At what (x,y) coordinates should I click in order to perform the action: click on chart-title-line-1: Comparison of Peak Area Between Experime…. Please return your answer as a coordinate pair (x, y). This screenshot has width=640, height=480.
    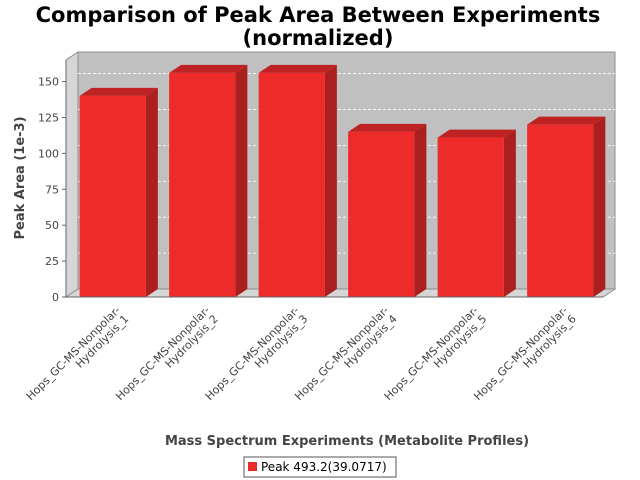
    Looking at the image, I should click on (318, 15).